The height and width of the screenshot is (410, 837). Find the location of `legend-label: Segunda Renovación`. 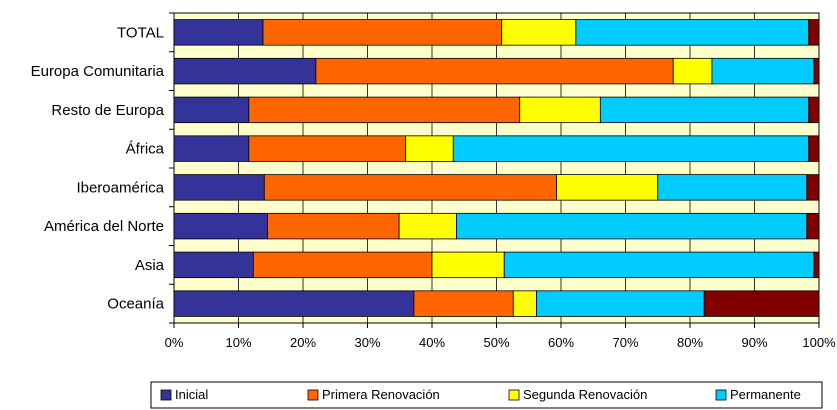

legend-label: Segunda Renovación is located at coordinates (585, 394).